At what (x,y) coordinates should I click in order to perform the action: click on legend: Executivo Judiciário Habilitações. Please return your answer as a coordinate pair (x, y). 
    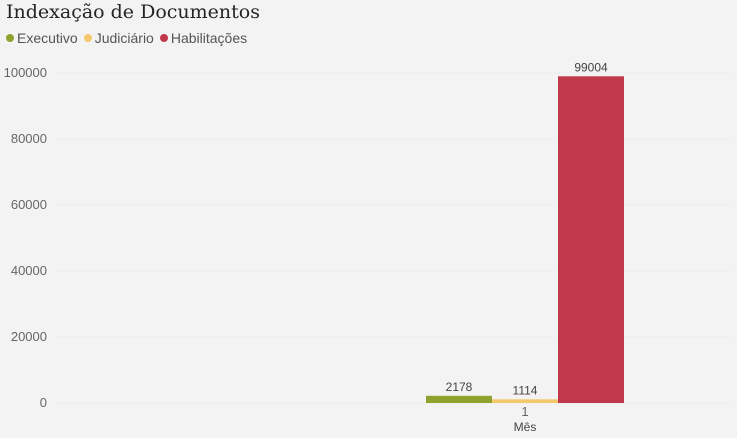
    Looking at the image, I should click on (129, 38).